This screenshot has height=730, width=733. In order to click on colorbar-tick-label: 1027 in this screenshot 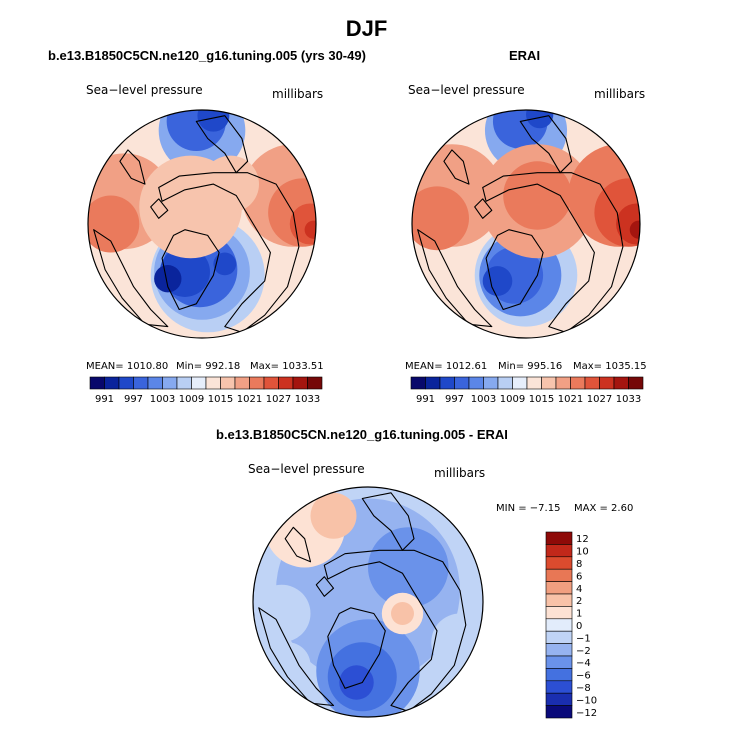, I will do `click(599, 399)`.